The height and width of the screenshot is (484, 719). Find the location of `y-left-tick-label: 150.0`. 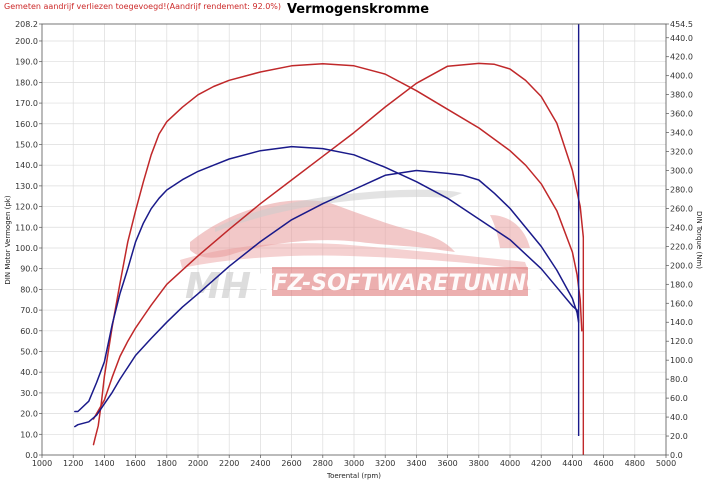

y-left-tick-label: 150.0 is located at coordinates (26, 144).